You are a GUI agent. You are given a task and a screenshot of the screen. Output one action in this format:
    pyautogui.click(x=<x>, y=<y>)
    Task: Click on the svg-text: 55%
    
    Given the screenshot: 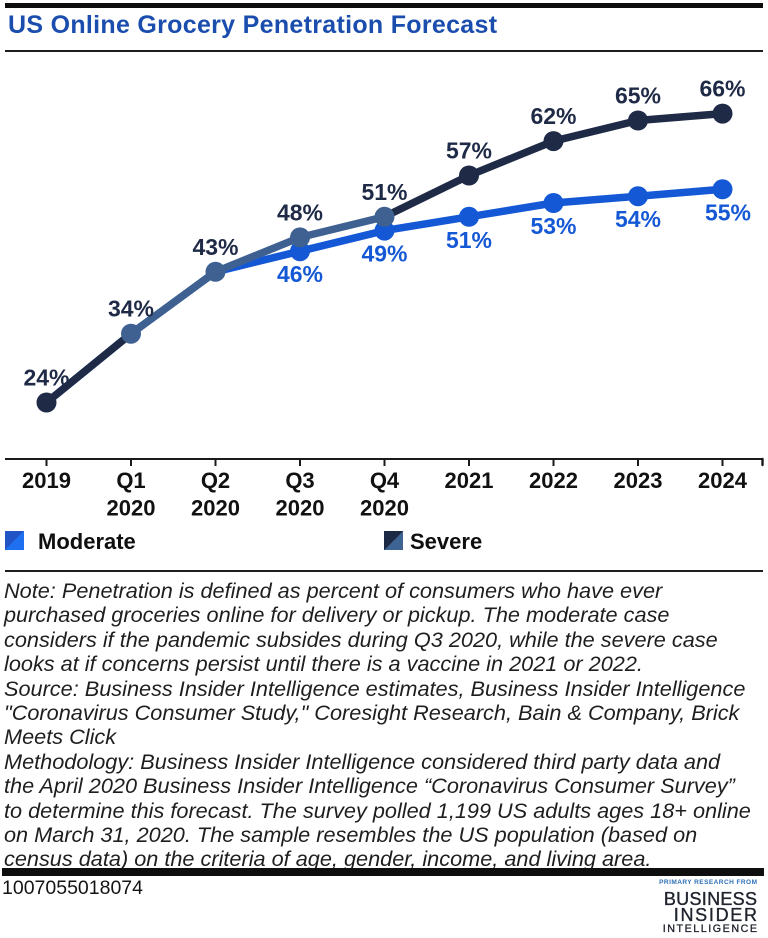 What is the action you would take?
    pyautogui.click(x=728, y=212)
    